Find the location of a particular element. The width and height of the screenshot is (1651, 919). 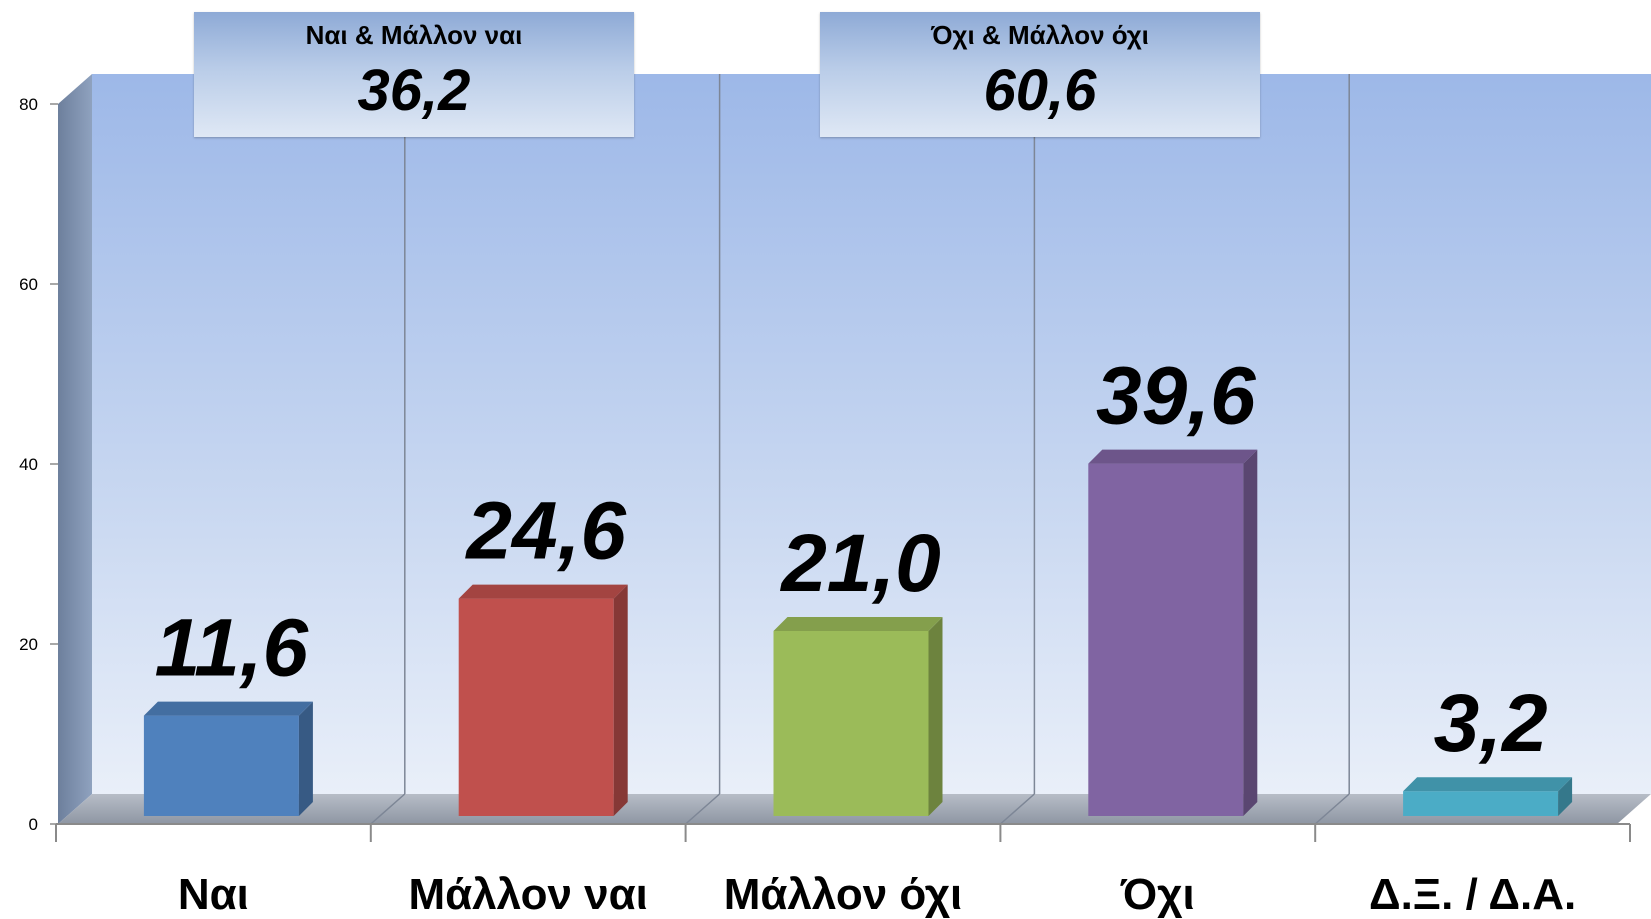

summary-no-value: 60,6 is located at coordinates (1040, 90).